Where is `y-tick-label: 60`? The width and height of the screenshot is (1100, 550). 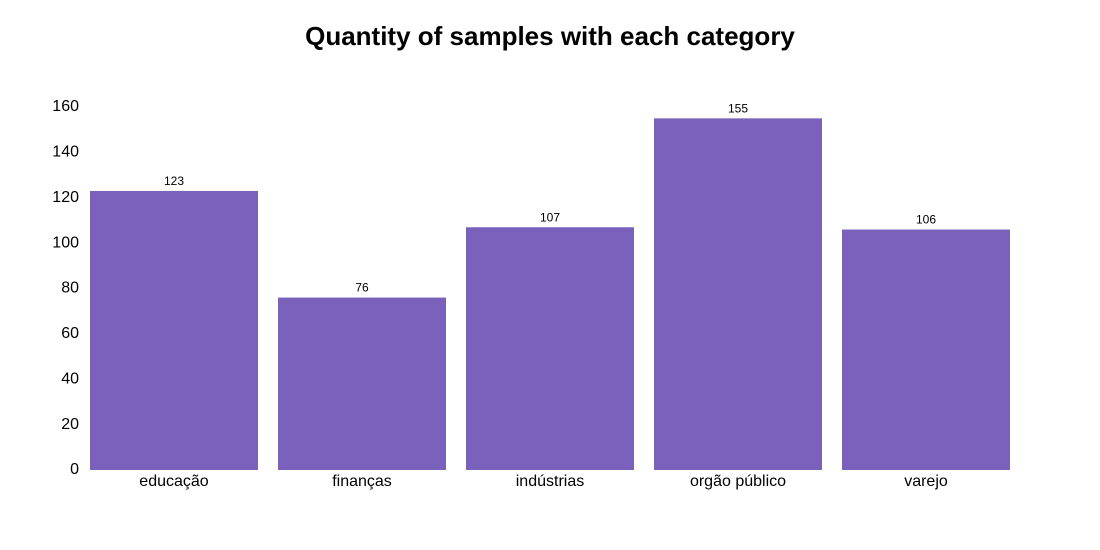 y-tick-label: 60 is located at coordinates (70, 333).